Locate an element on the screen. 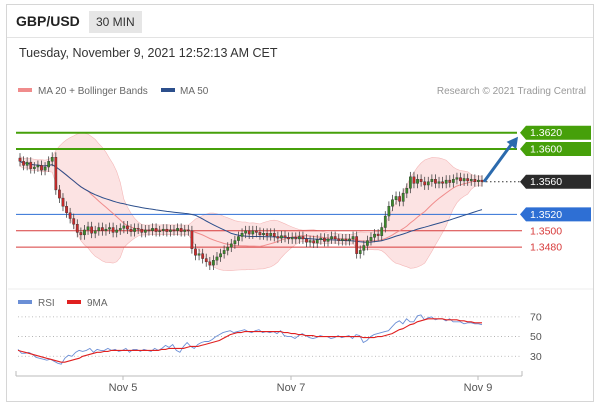 The width and height of the screenshot is (597, 407). ma9-legend-swatch is located at coordinates (74, 302).